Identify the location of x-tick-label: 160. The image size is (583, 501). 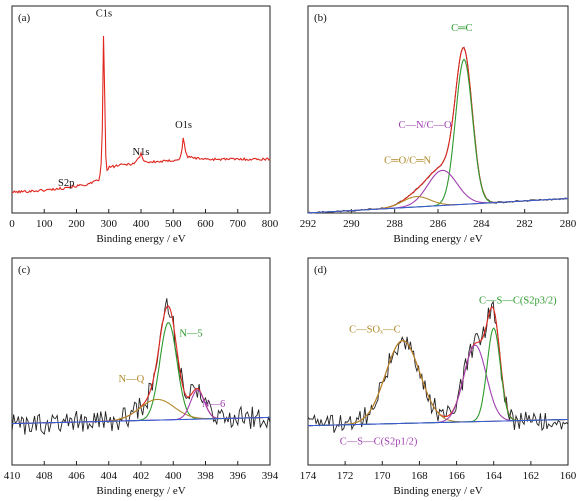
(568, 476).